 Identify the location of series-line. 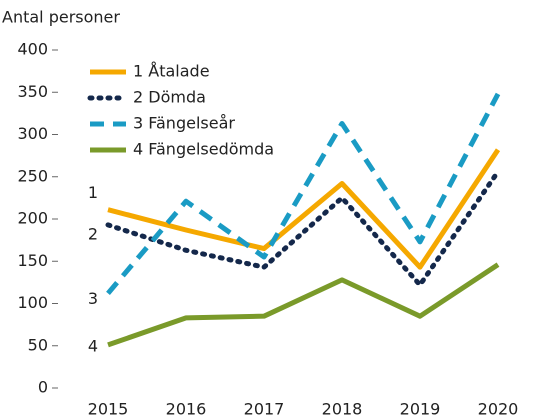
(303, 305).